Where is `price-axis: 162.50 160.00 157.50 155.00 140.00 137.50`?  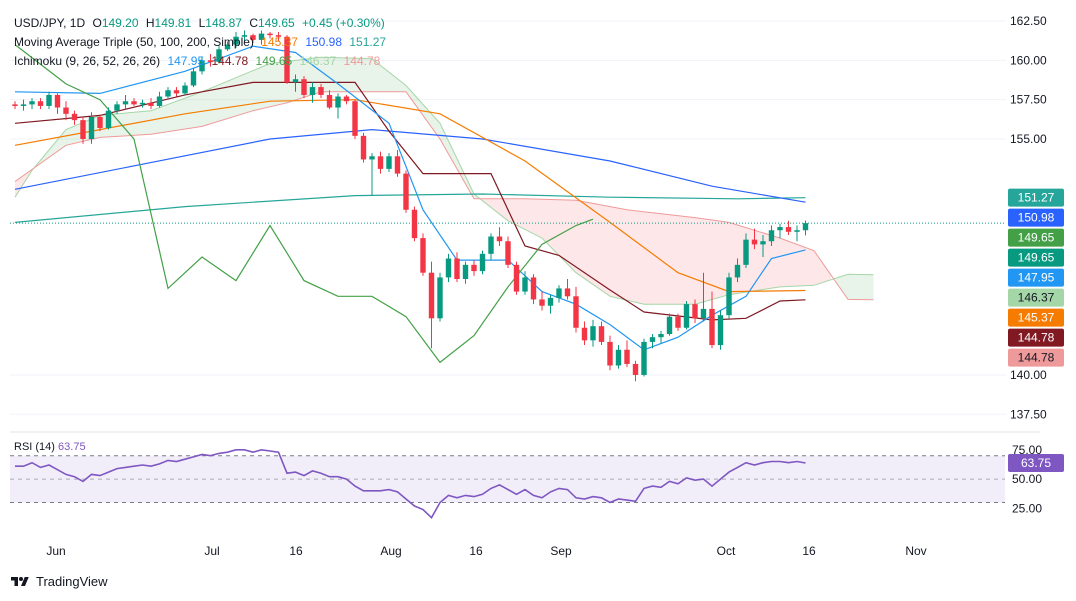
price-axis: 162.50 160.00 157.50 155.00 140.00 137.50 is located at coordinates (1028, 217).